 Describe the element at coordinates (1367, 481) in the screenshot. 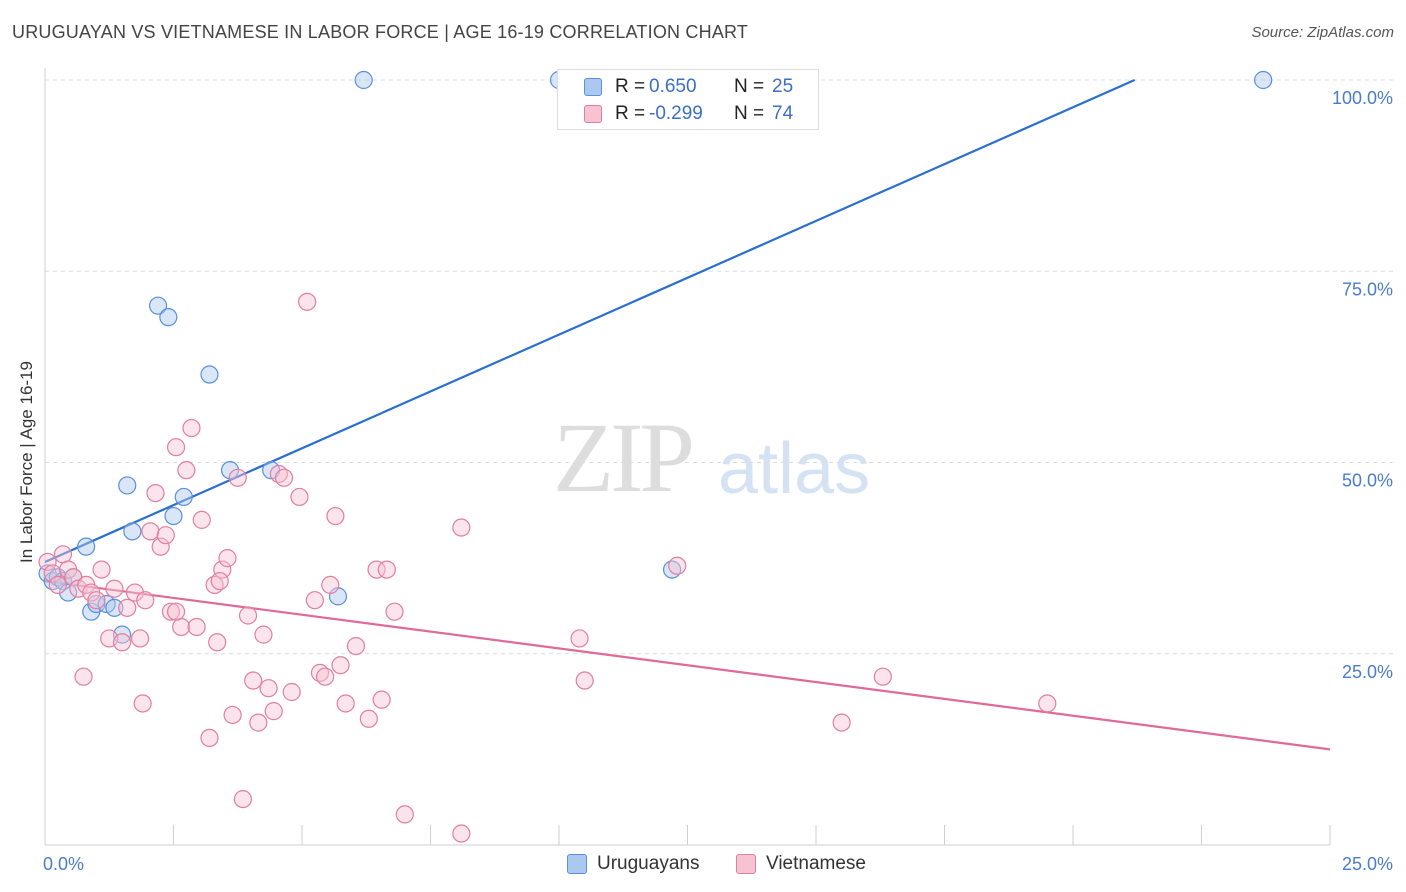

I see `y-tick-label: 50.0%` at that location.